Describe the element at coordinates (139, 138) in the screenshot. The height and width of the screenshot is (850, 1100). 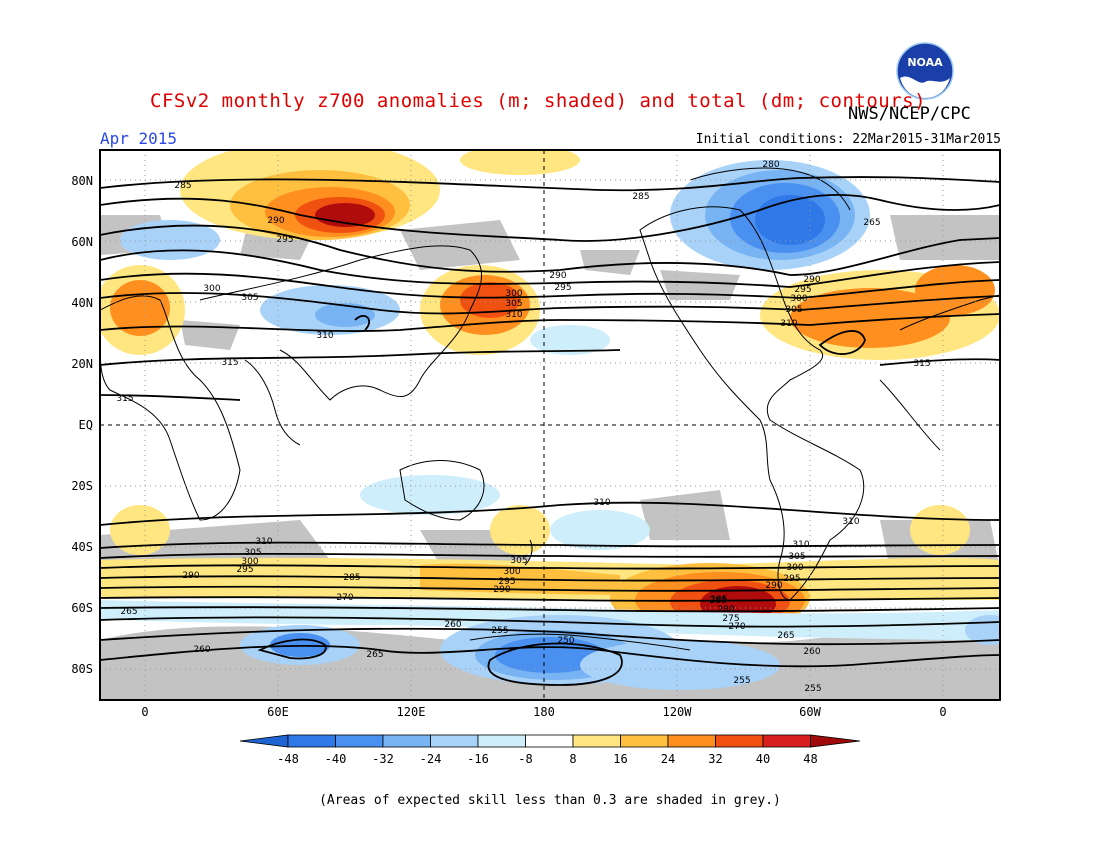
I see `forecast-month: Apr 2015` at that location.